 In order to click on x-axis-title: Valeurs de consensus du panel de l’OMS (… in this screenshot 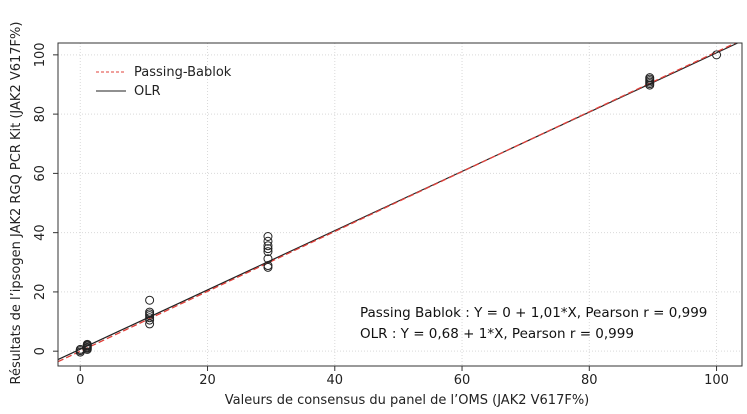, I will do `click(407, 400)`.